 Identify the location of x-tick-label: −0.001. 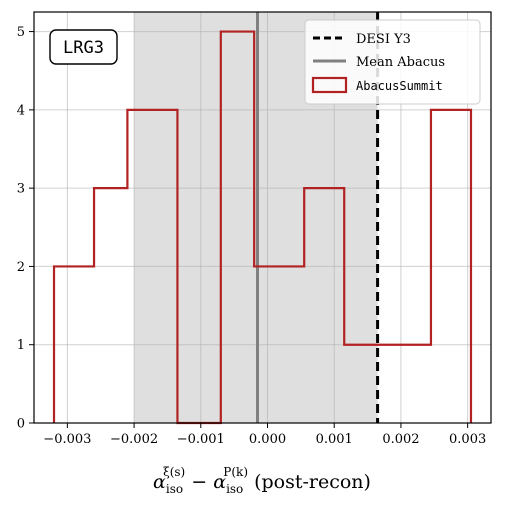
(201, 439).